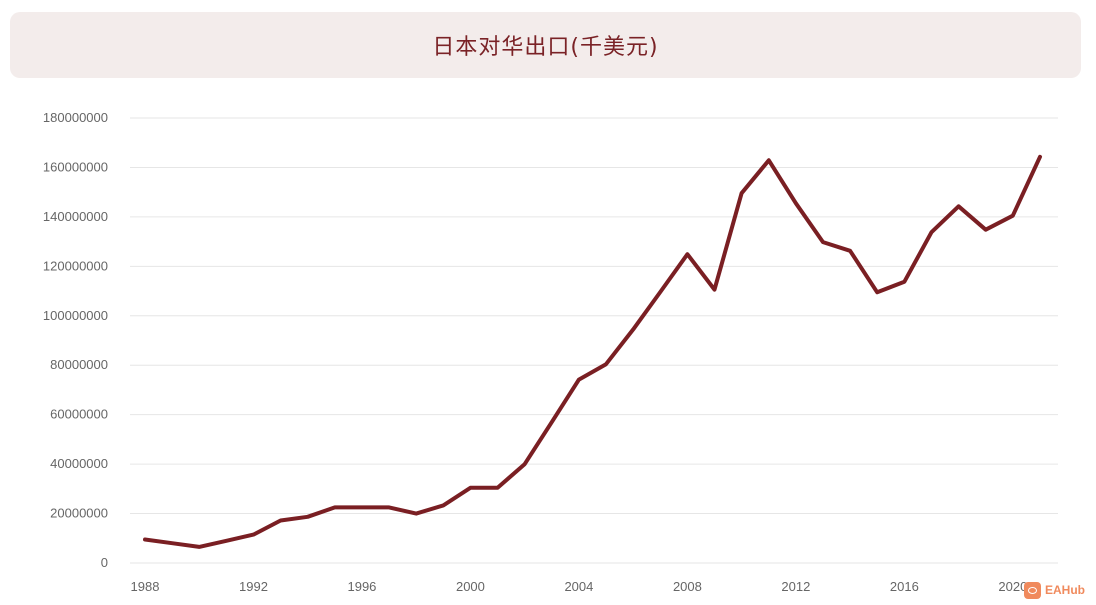 The image size is (1096, 605). What do you see at coordinates (1065, 590) in the screenshot?
I see `watermark-text: EAHub` at bounding box center [1065, 590].